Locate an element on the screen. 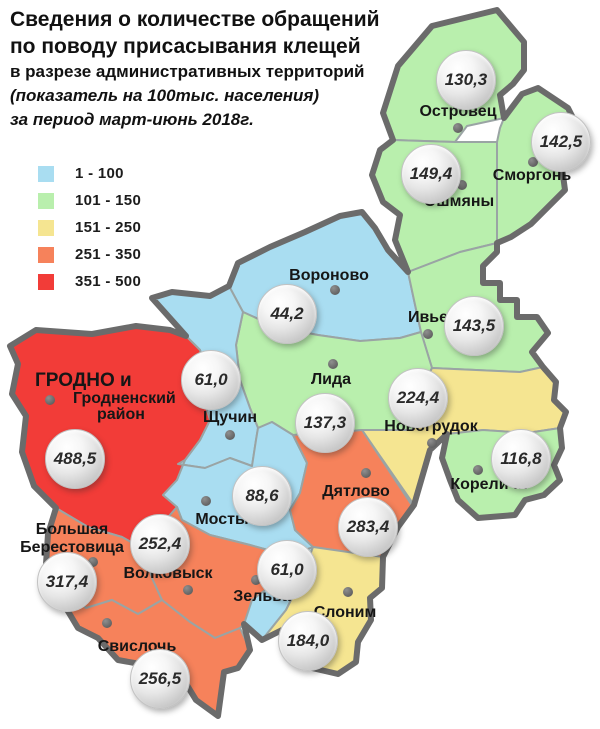 The height and width of the screenshot is (729, 600). value-badge-shchuchin: 61,0 is located at coordinates (211, 380).